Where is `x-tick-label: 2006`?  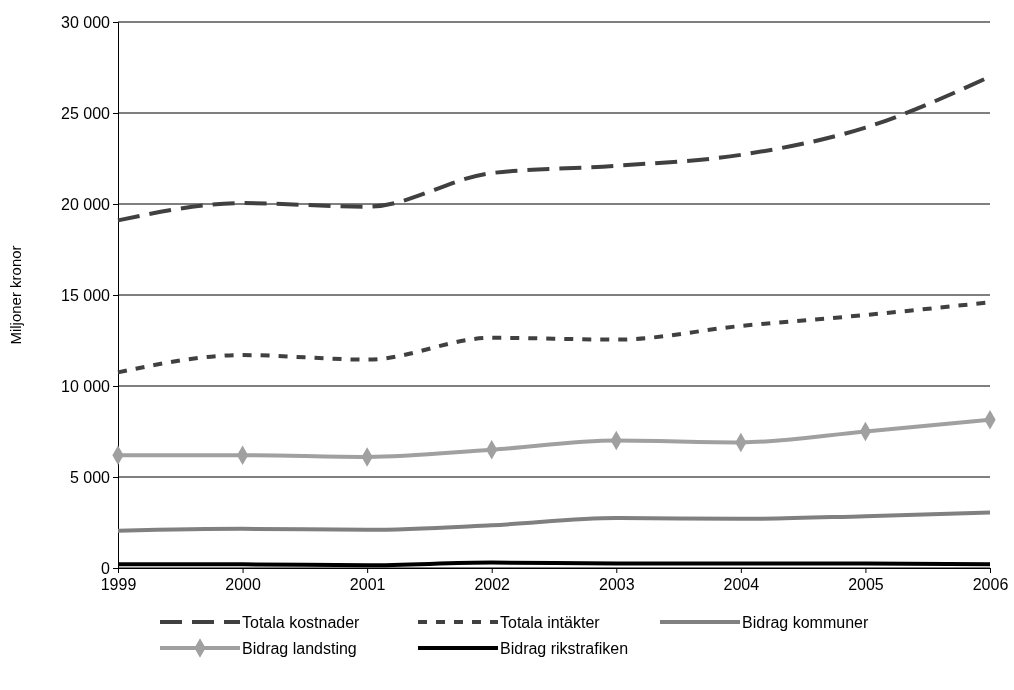 x-tick-label: 2006 is located at coordinates (990, 585).